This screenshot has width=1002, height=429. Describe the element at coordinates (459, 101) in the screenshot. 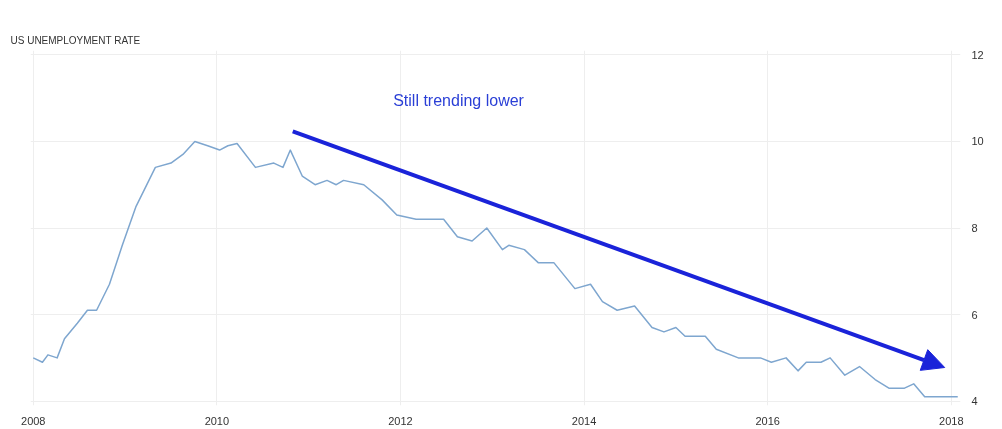

I see `annotation: Still trending lower` at that location.